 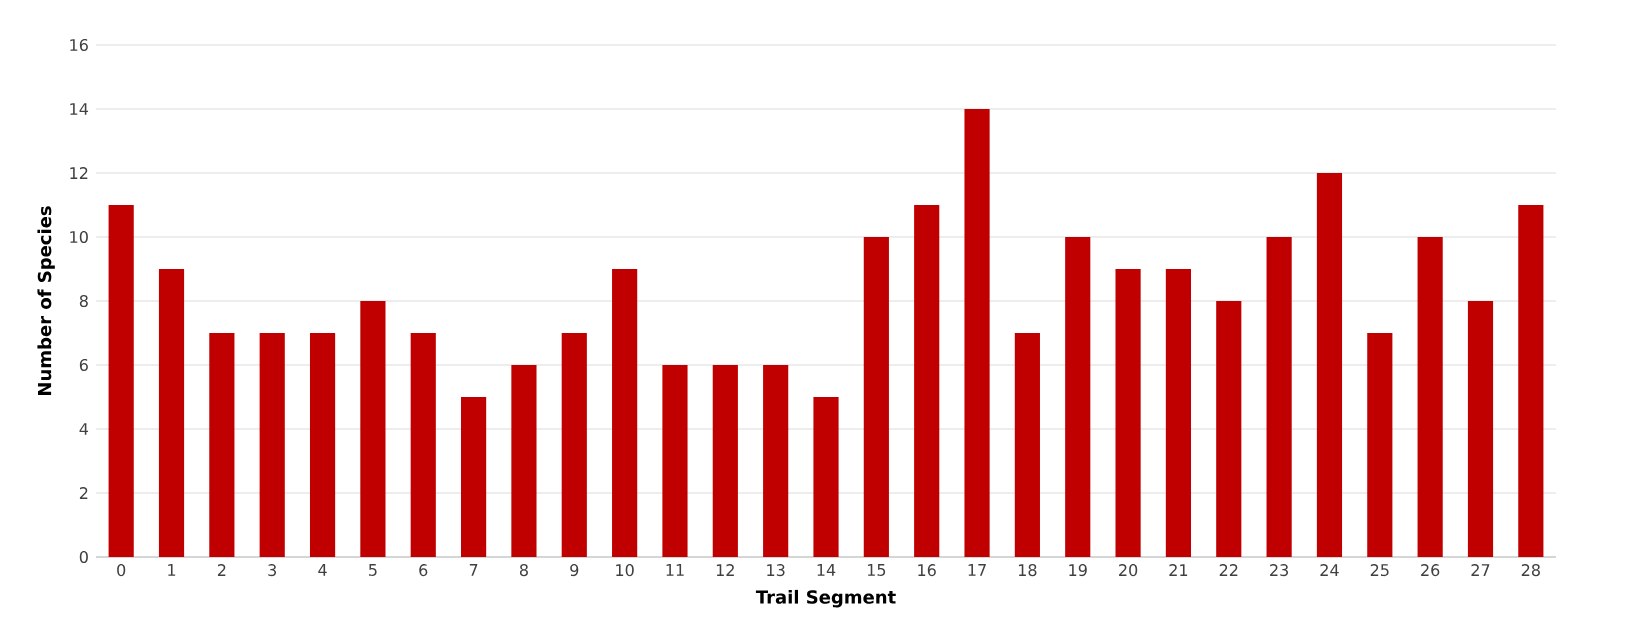 What do you see at coordinates (1480, 570) in the screenshot?
I see `x-tick-label: 27` at bounding box center [1480, 570].